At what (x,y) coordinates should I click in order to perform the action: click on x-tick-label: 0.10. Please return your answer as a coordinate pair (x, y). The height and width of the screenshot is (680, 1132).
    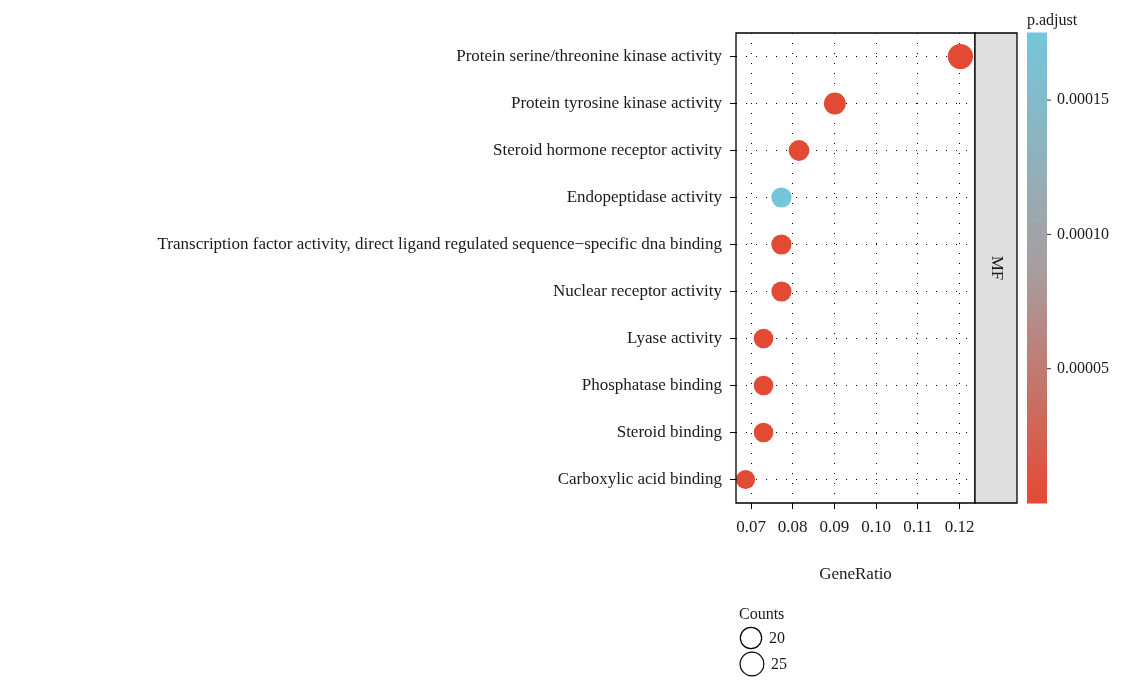
    Looking at the image, I should click on (876, 526).